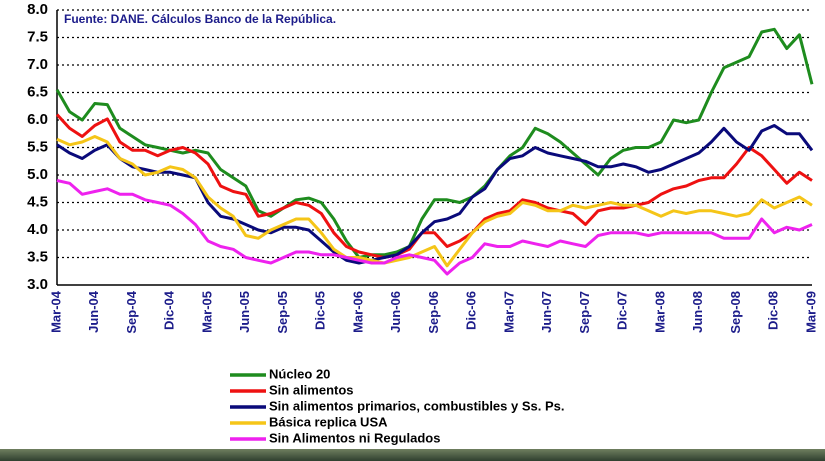  I want to click on y-tick-label: 8.0, so click(37, 9).